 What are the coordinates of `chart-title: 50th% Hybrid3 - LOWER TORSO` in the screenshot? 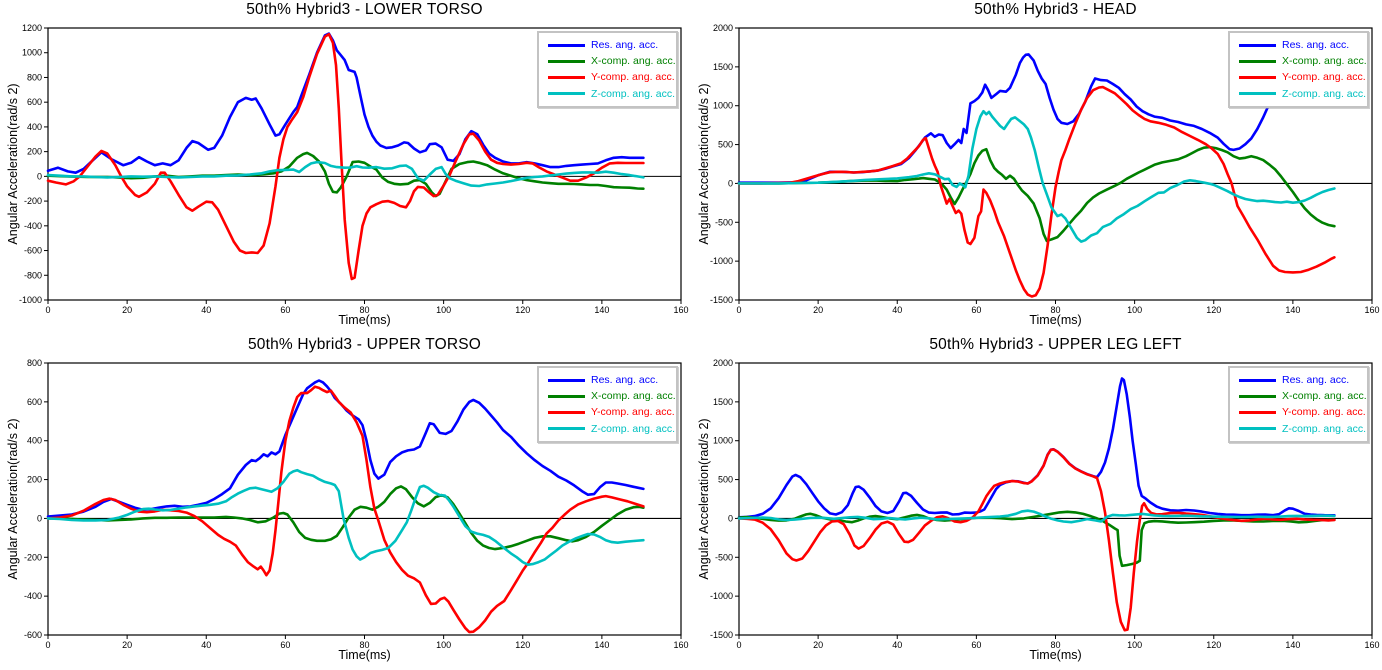 It's located at (364, 9).